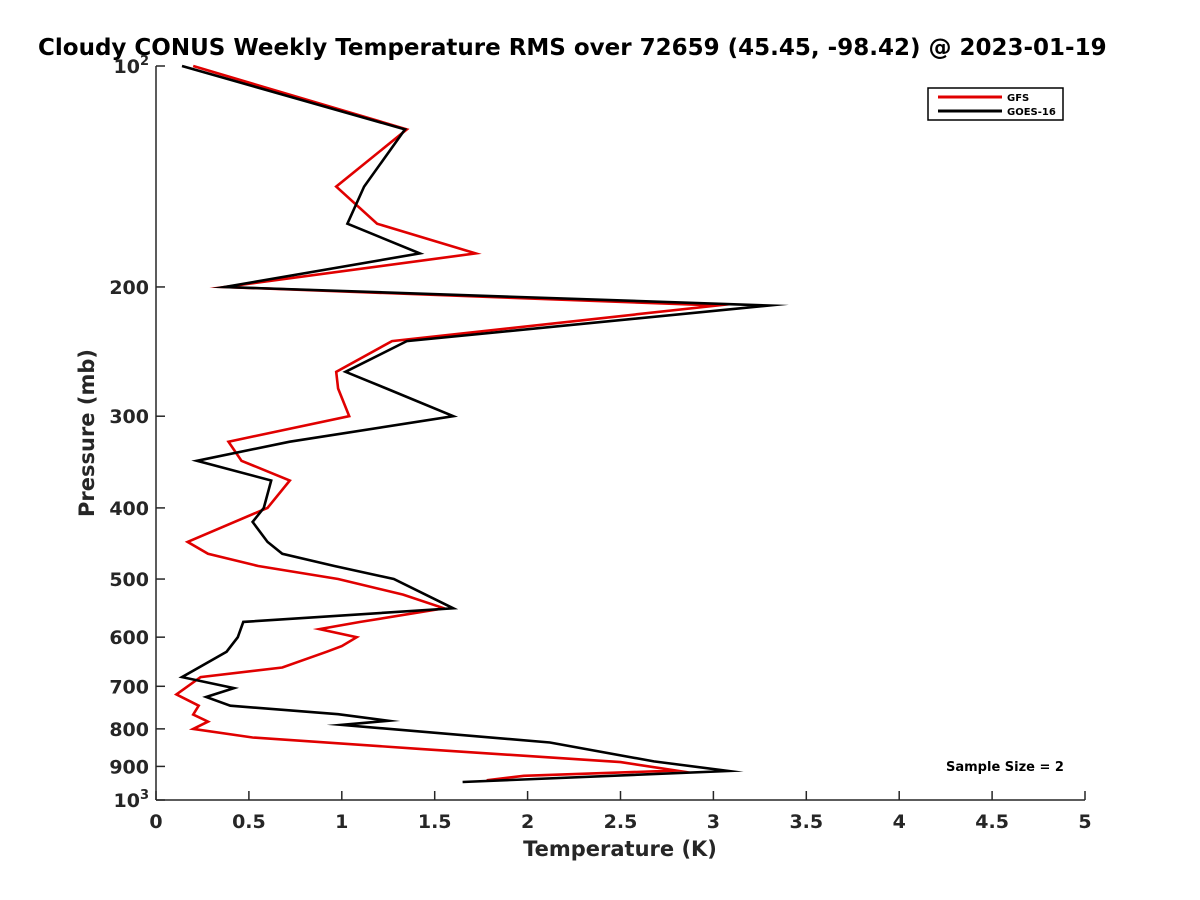 This screenshot has height=900, width=1200. Describe the element at coordinates (129, 509) in the screenshot. I see `y-tick-label: 400` at that location.